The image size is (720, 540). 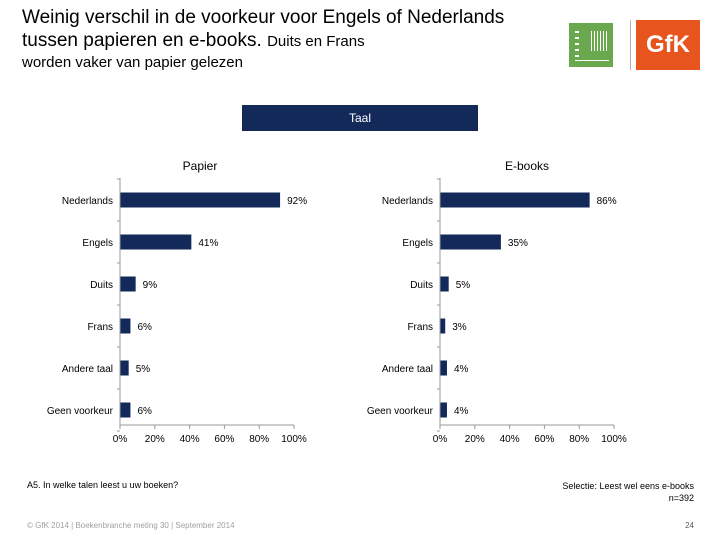 What do you see at coordinates (200, 166) in the screenshot?
I see `chart-title: Papier` at bounding box center [200, 166].